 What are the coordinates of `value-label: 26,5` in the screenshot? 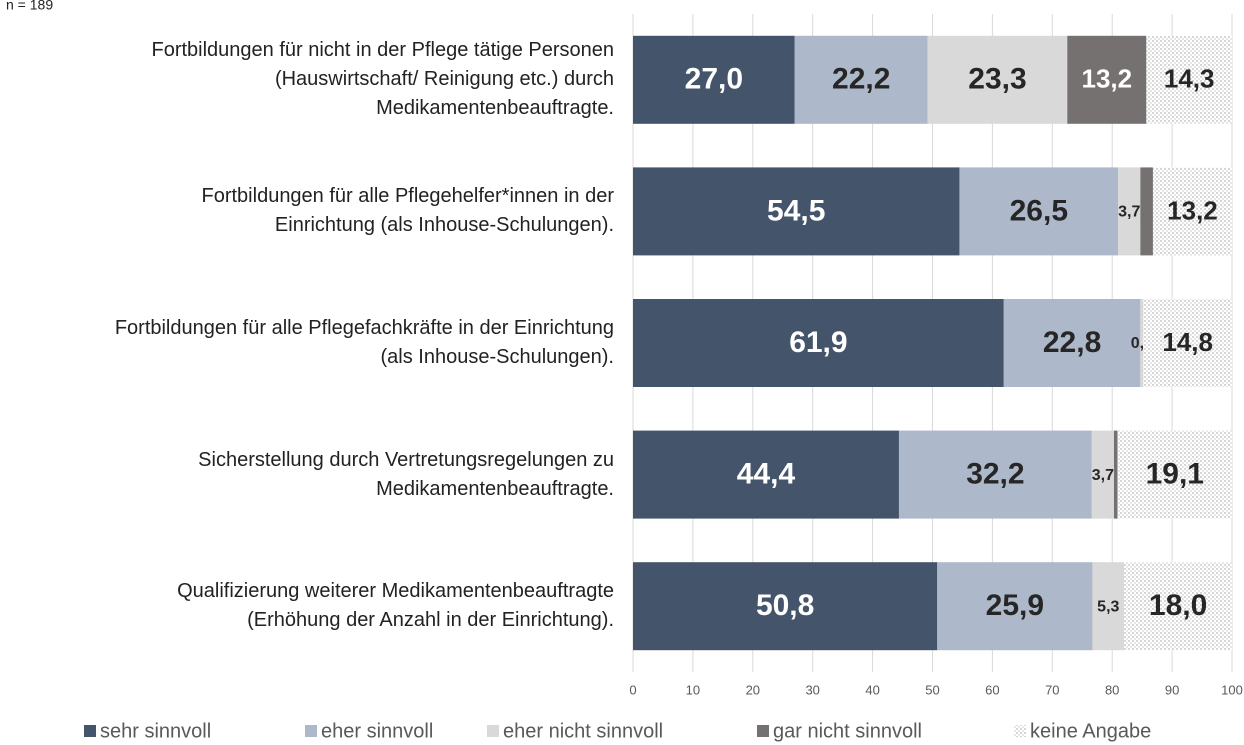 It's located at (1039, 210).